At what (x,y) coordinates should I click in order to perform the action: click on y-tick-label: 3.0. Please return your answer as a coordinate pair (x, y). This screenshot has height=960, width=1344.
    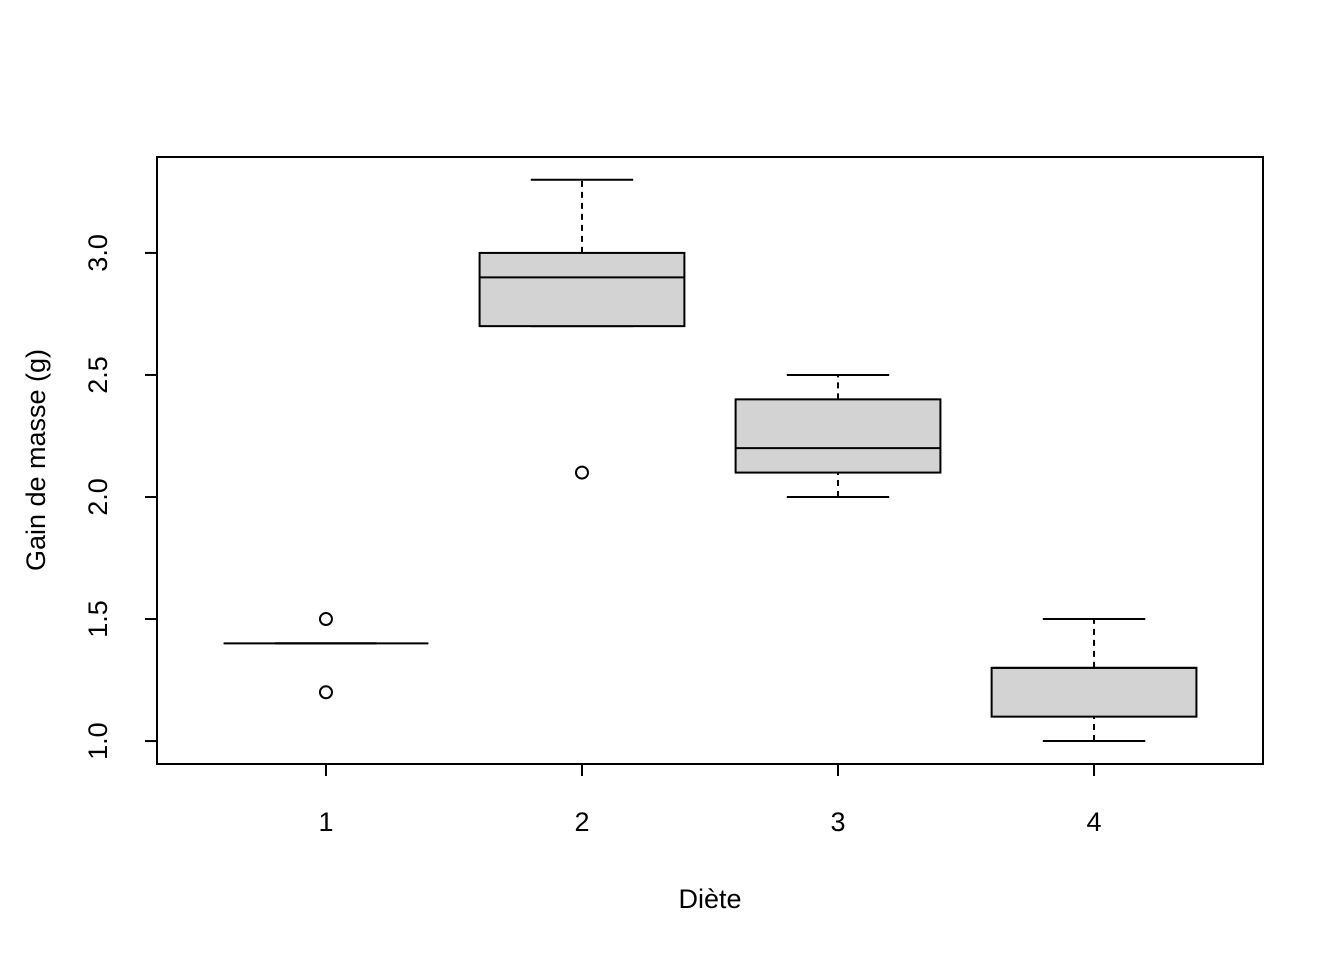
    Looking at the image, I should click on (98, 253).